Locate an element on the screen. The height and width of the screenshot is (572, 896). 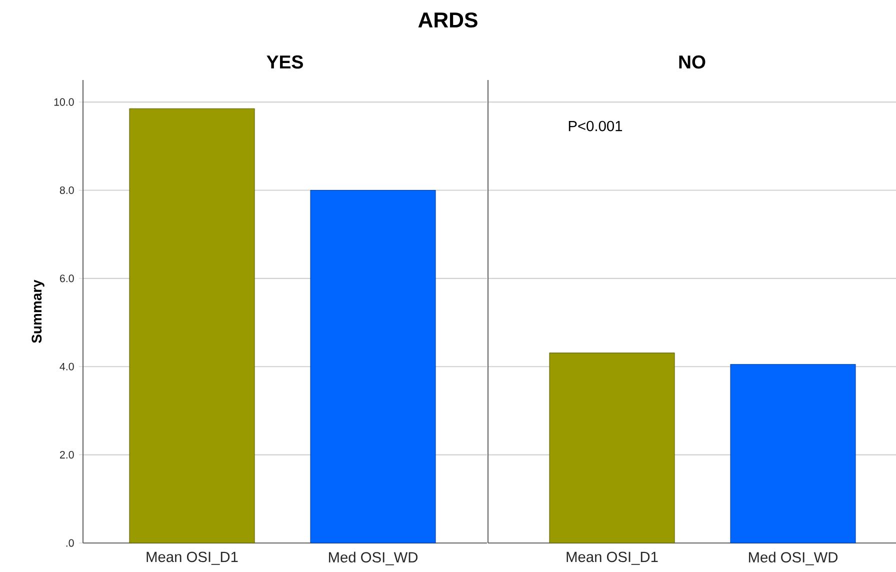
chart-title: ARDS is located at coordinates (448, 20).